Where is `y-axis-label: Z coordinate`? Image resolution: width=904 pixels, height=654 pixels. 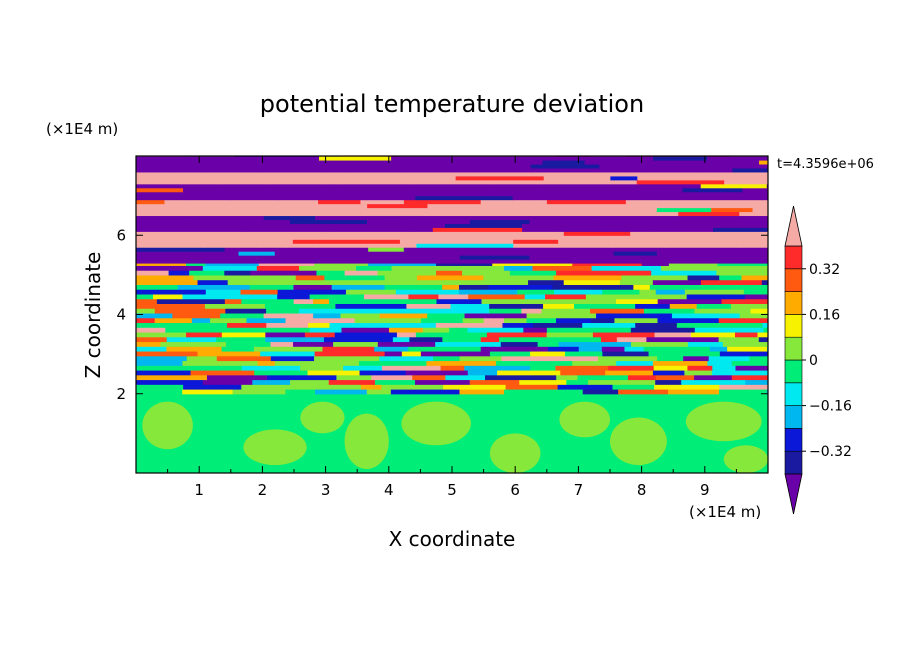
y-axis-label: Z coordinate is located at coordinates (93, 315).